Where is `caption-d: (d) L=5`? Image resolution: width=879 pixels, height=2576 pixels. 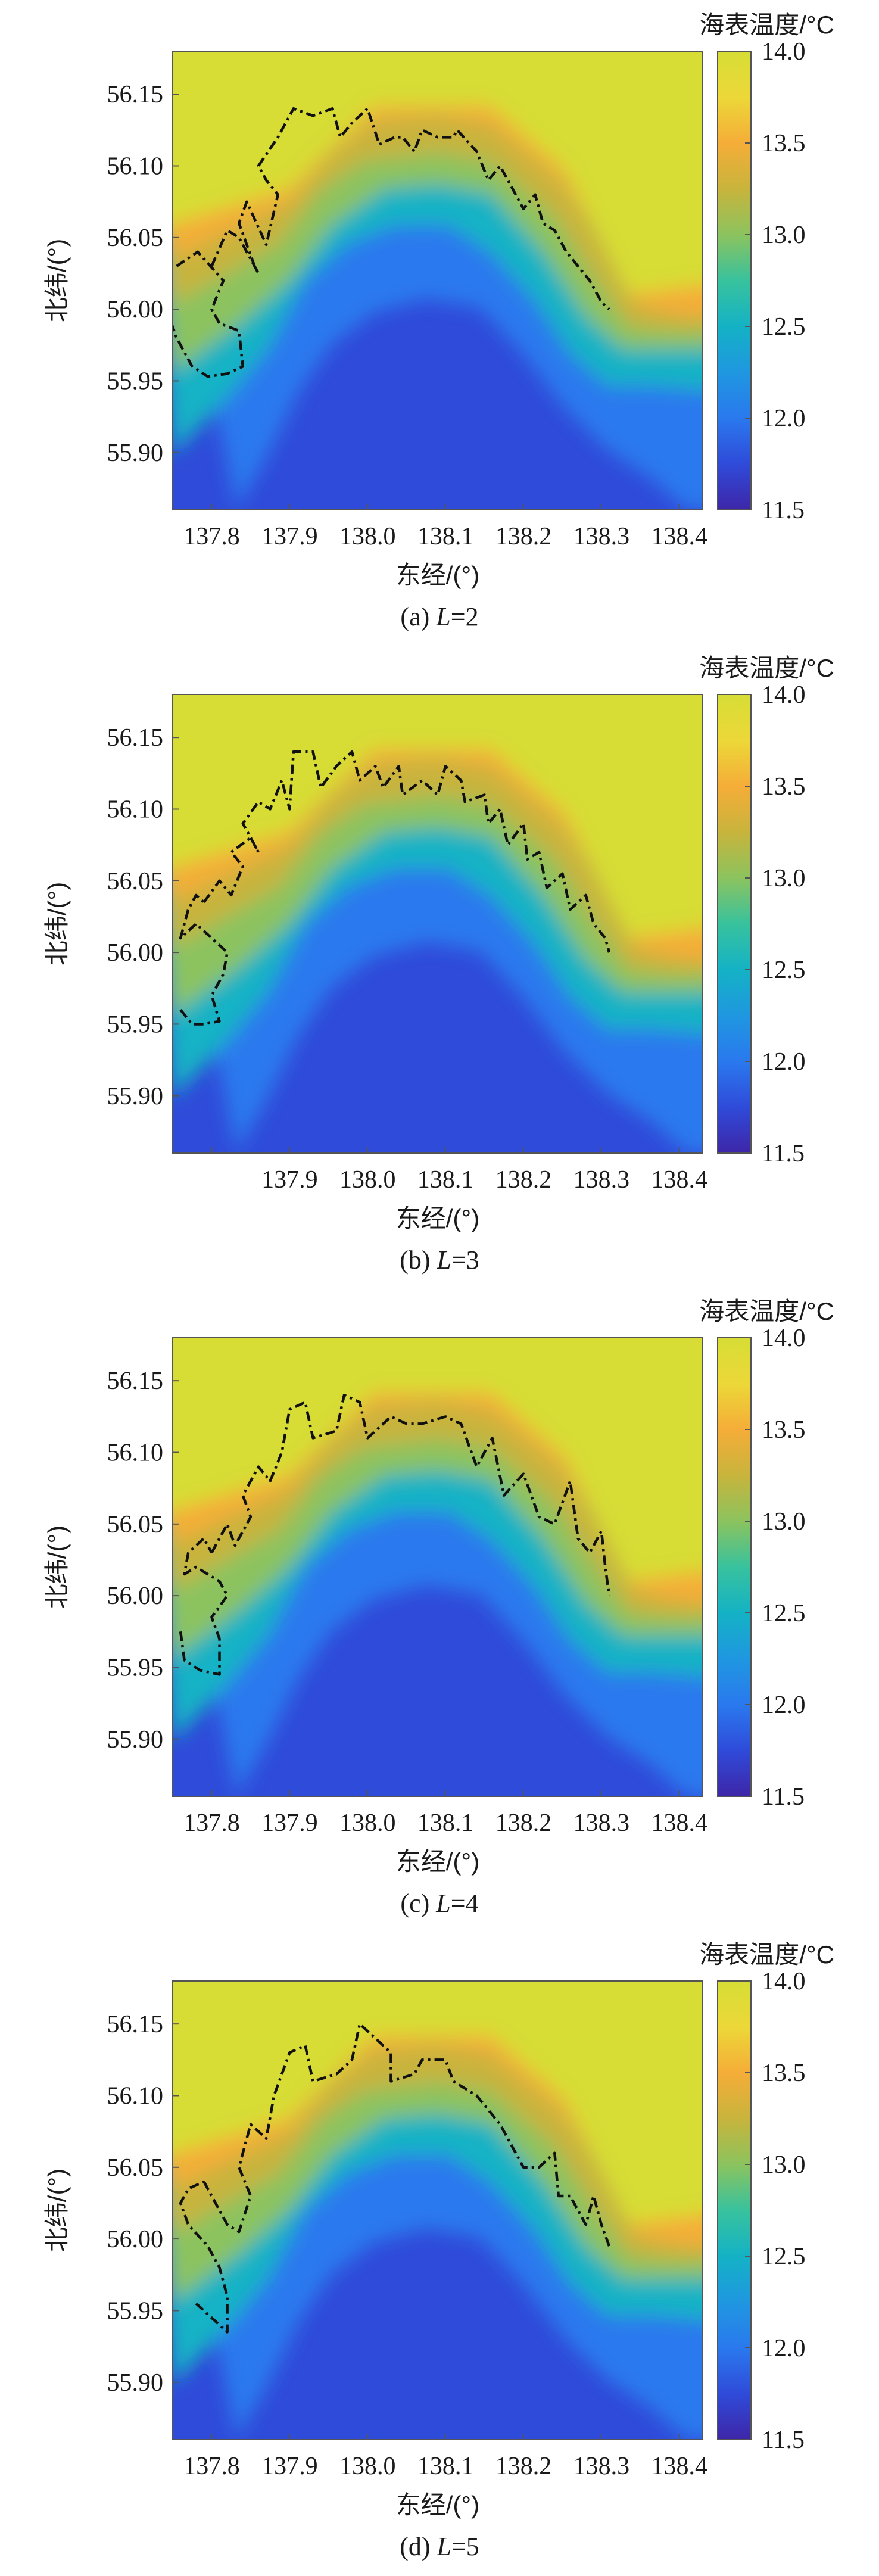
caption-d: (d) L=5 is located at coordinates (440, 2546).